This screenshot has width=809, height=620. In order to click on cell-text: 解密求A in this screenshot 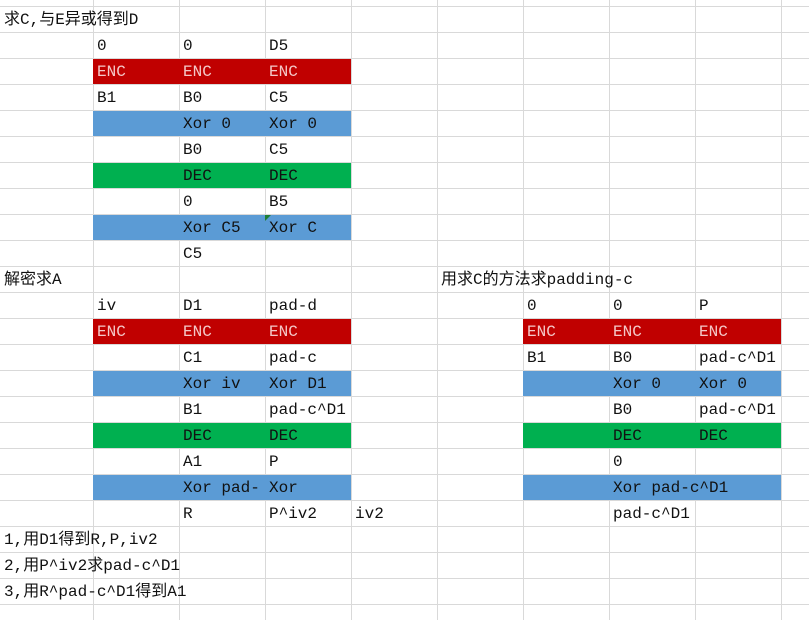, I will do `click(33, 280)`.